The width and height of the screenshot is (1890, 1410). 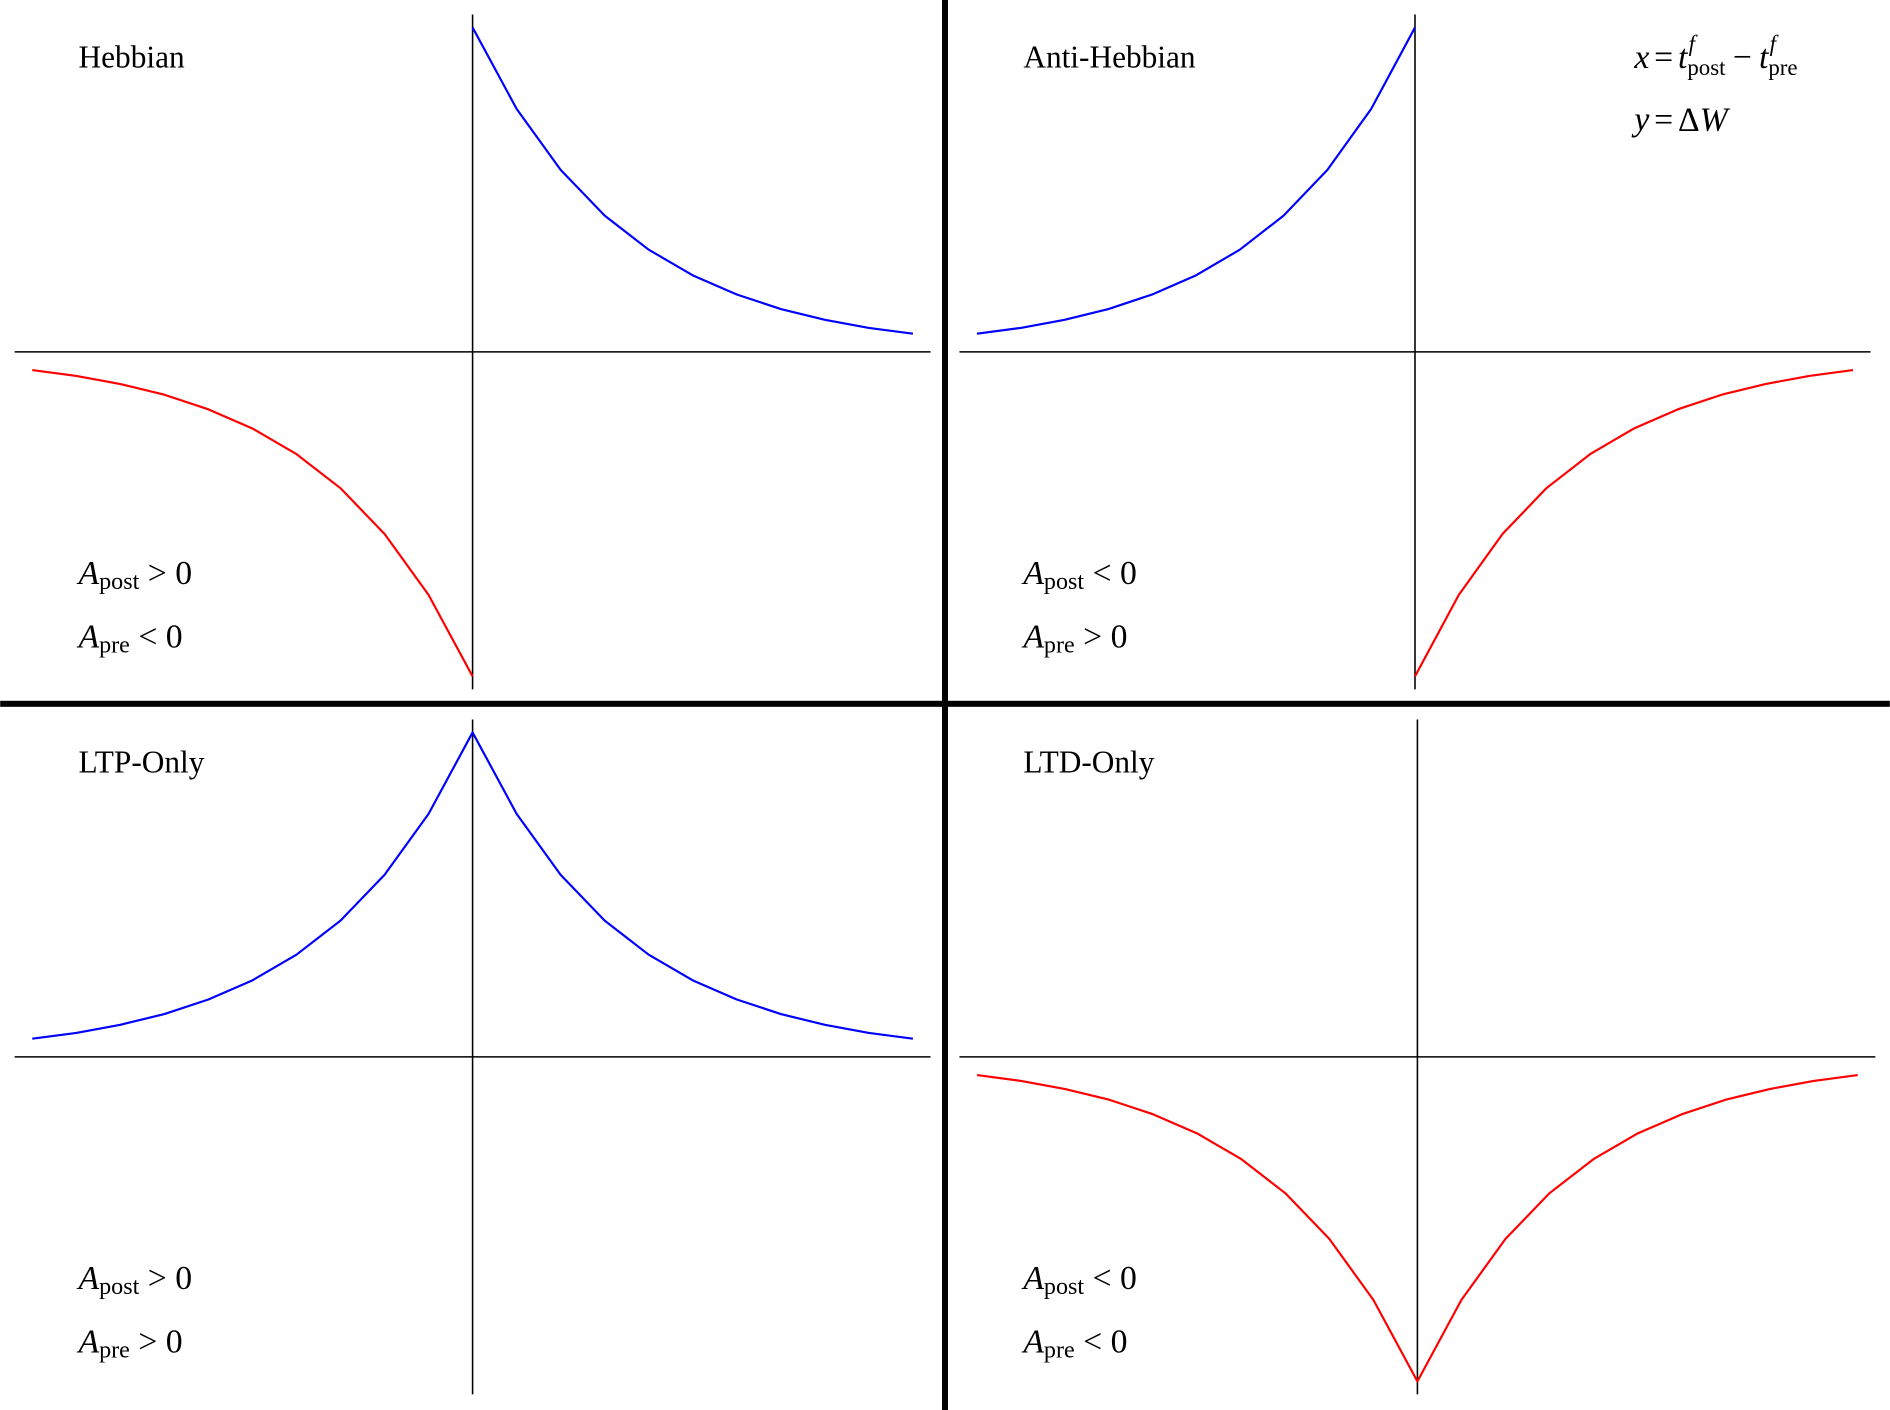 I want to click on panel-title: Hebbian, so click(x=132, y=56).